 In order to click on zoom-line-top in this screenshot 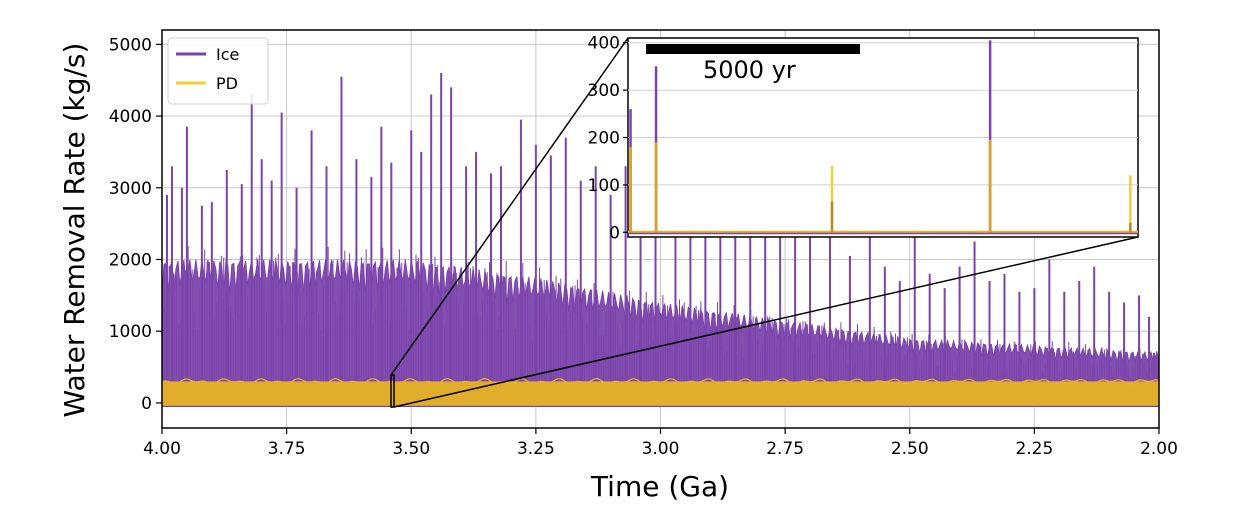, I will do `click(509, 206)`.